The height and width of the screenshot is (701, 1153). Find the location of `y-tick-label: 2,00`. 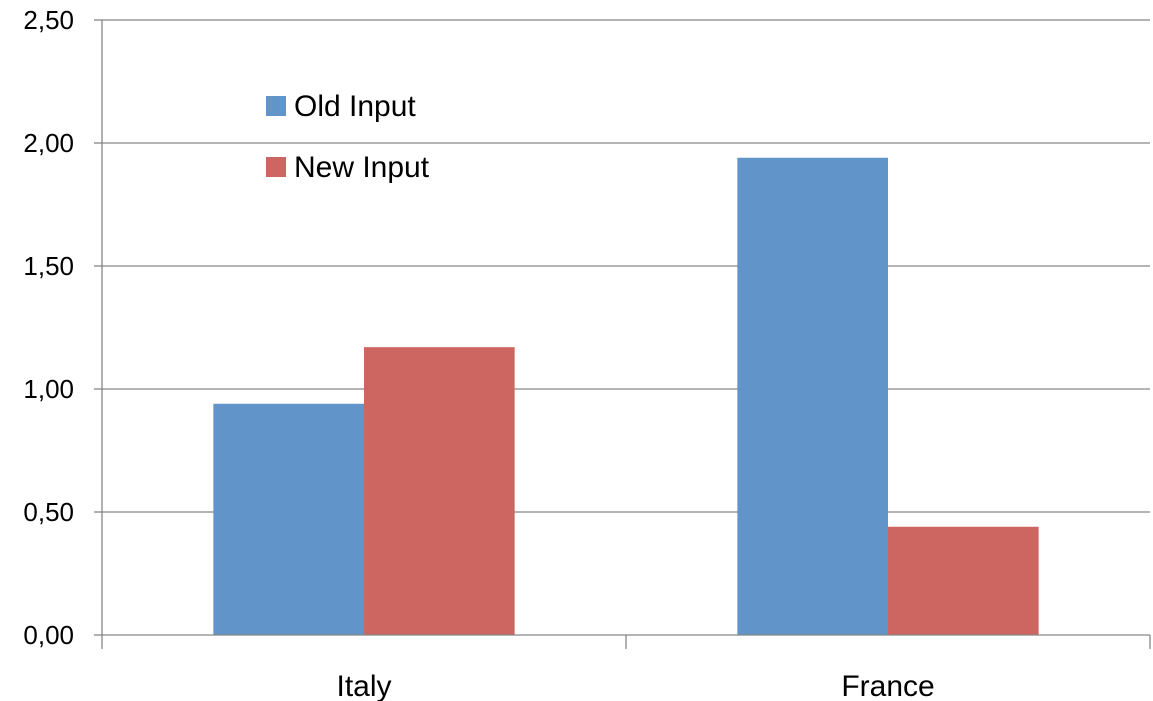

y-tick-label: 2,00 is located at coordinates (48, 143).